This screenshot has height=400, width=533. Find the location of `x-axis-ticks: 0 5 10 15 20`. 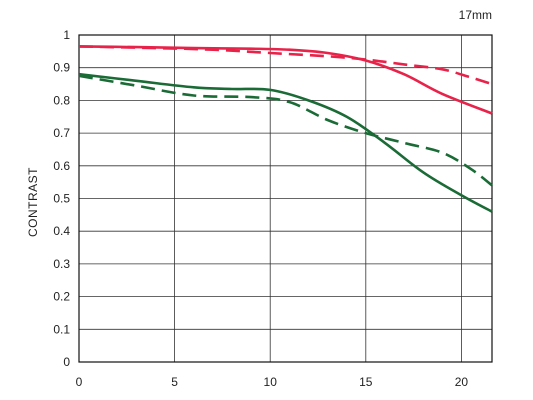

x-axis-ticks: 0 5 10 15 20 is located at coordinates (272, 382).